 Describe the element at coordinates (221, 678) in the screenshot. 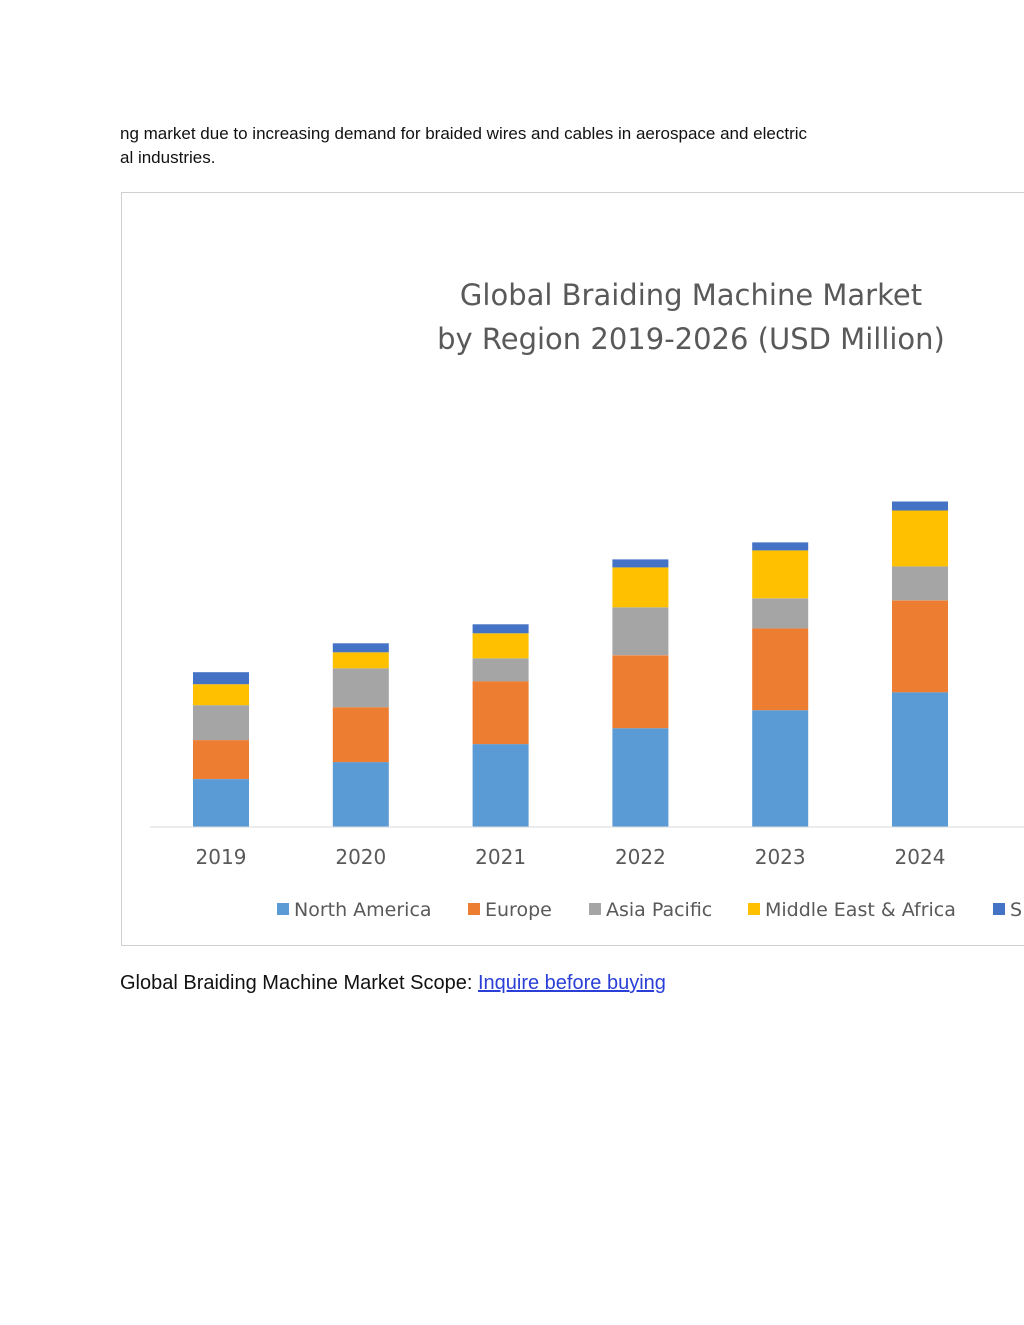

I see `bar-2019-s` at that location.